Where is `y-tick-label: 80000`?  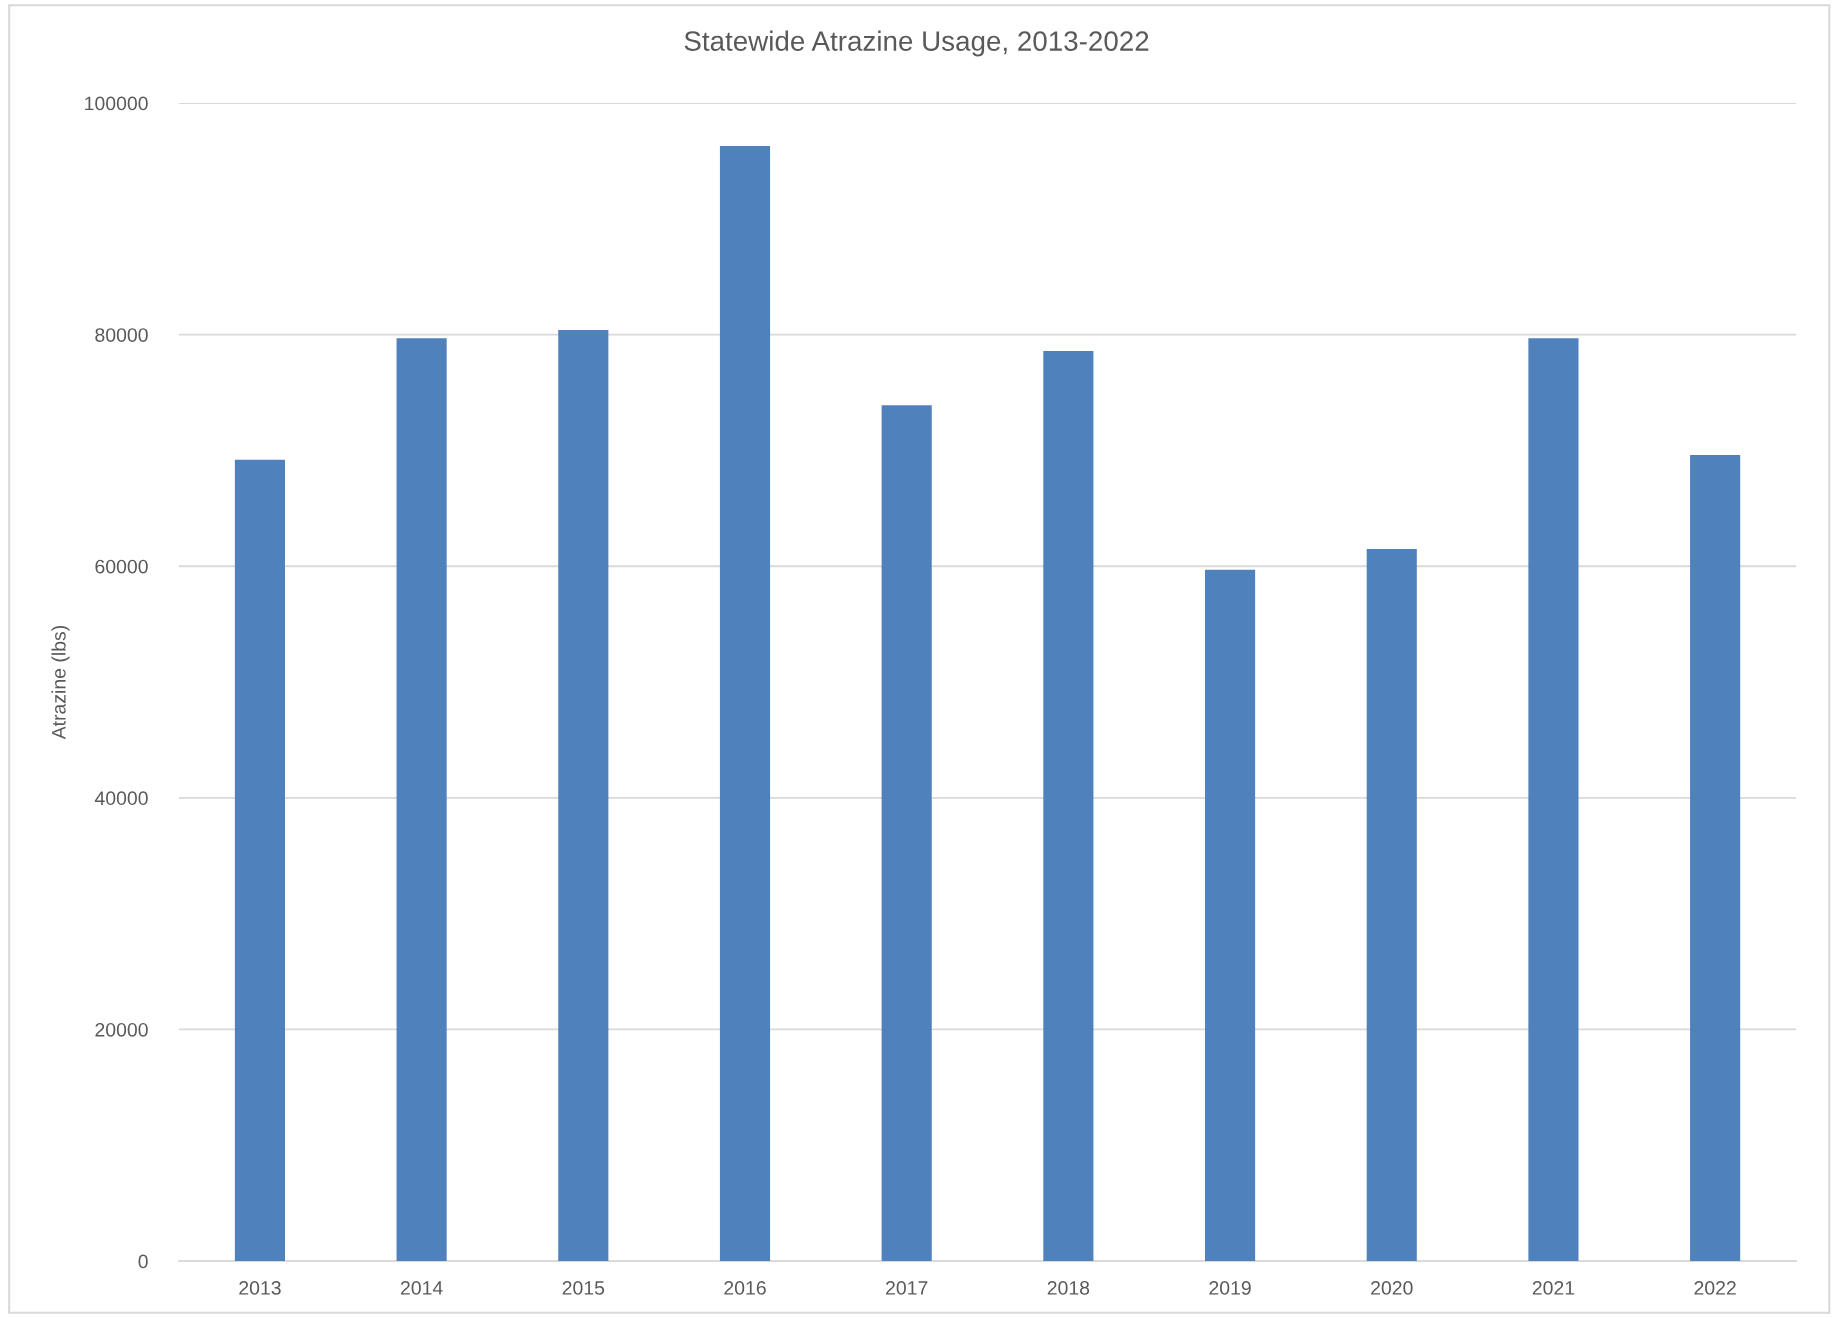 y-tick-label: 80000 is located at coordinates (121, 335).